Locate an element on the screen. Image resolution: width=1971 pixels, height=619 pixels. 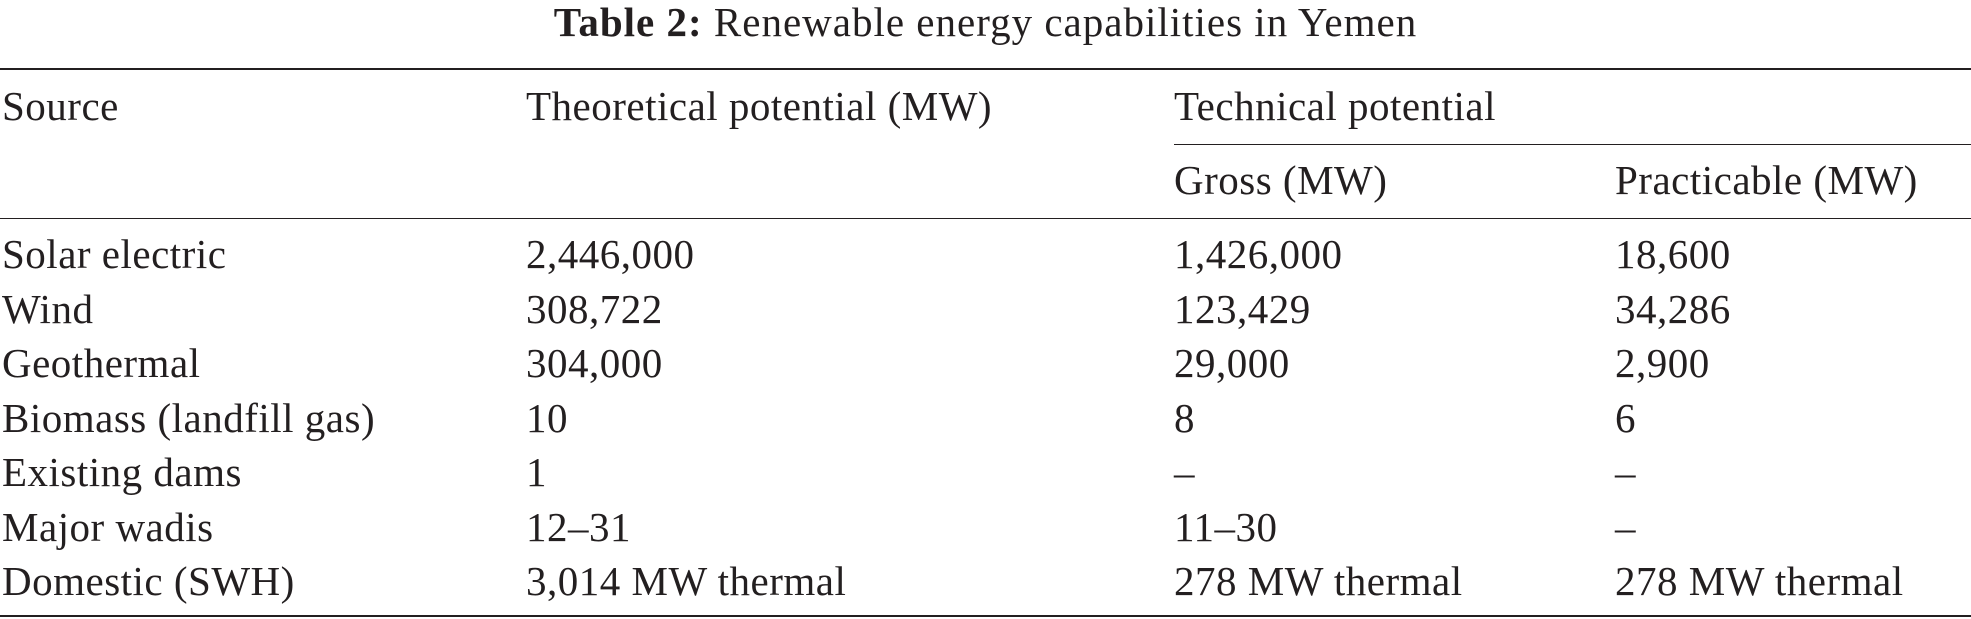
header-practicable: Practicable (MW) is located at coordinates (1766, 180).